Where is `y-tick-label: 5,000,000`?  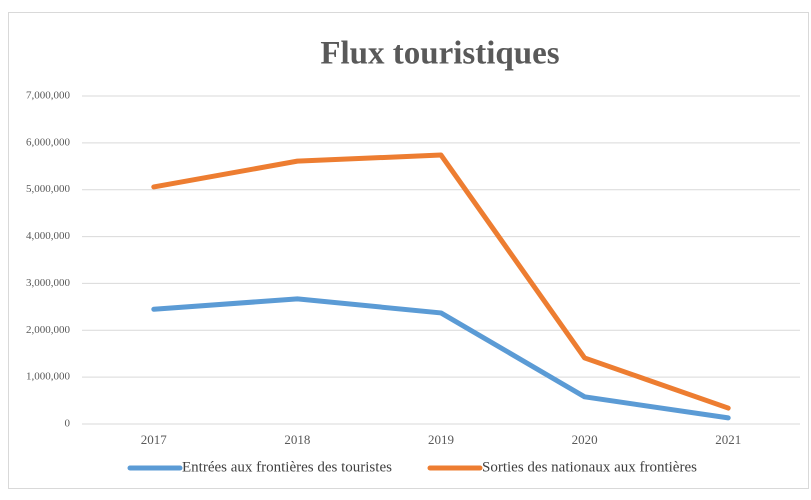 y-tick-label: 5,000,000 is located at coordinates (48, 189).